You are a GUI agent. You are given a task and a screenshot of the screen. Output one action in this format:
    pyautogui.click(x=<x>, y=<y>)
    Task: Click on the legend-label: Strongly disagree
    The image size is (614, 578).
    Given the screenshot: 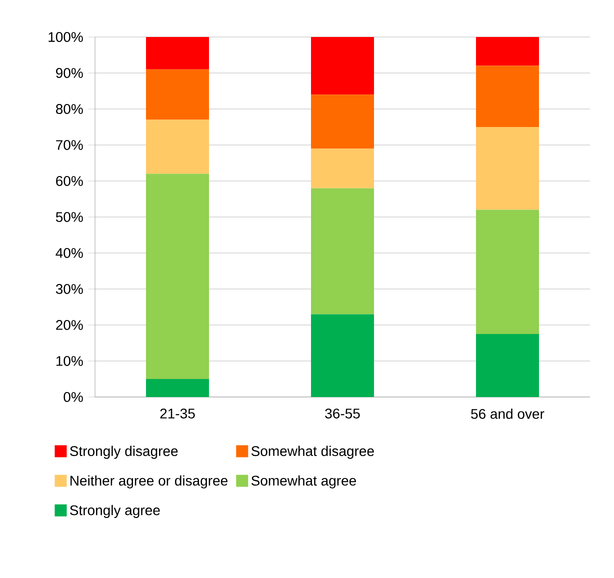 What is the action you would take?
    pyautogui.click(x=124, y=452)
    